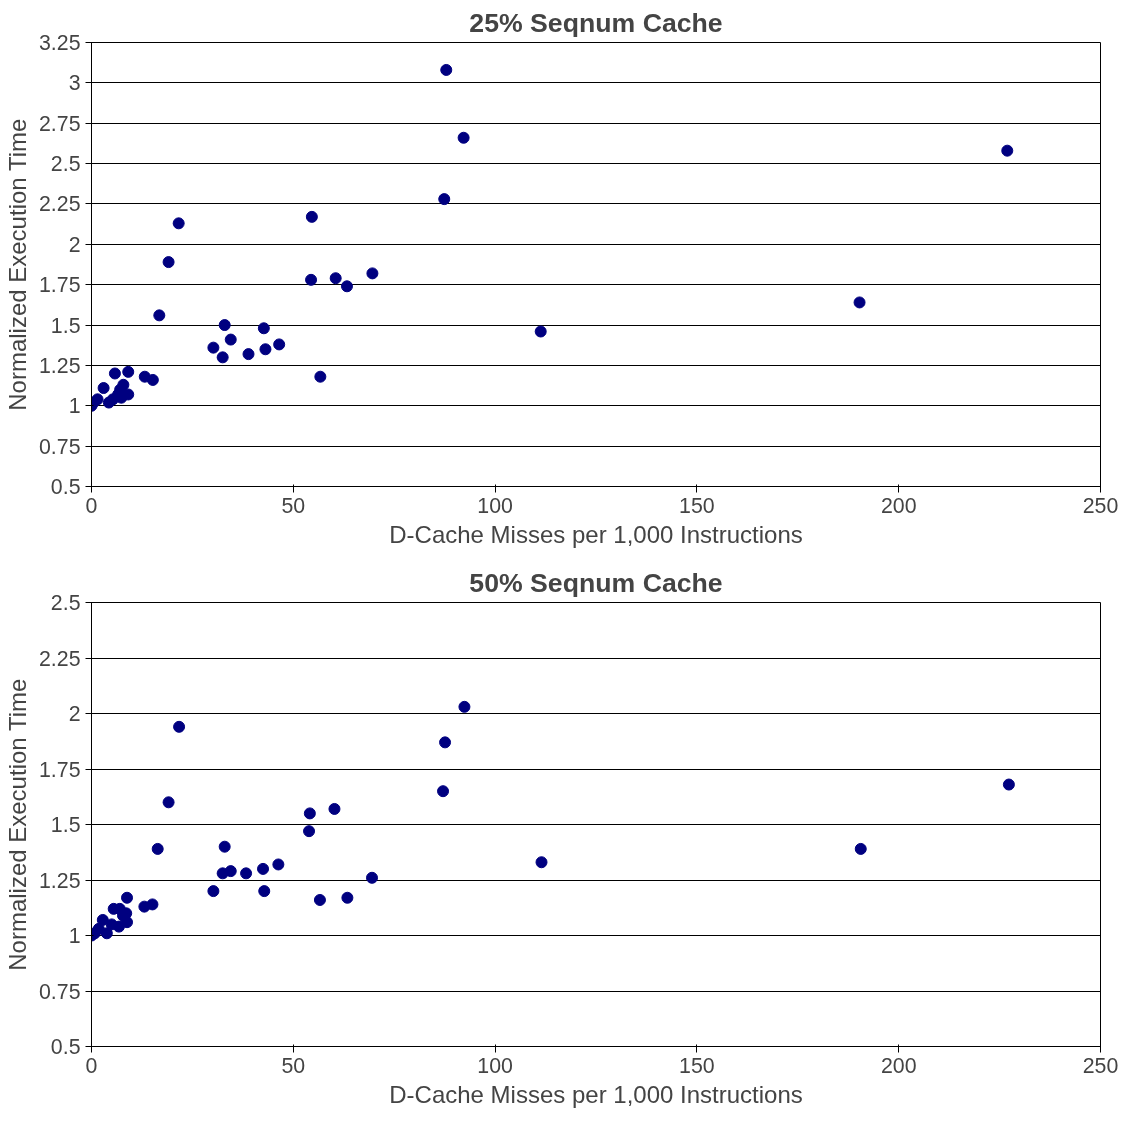 The height and width of the screenshot is (1126, 1147). Describe the element at coordinates (596, 22) in the screenshot. I see `chart-title: 25% Seqnum Cache` at that location.